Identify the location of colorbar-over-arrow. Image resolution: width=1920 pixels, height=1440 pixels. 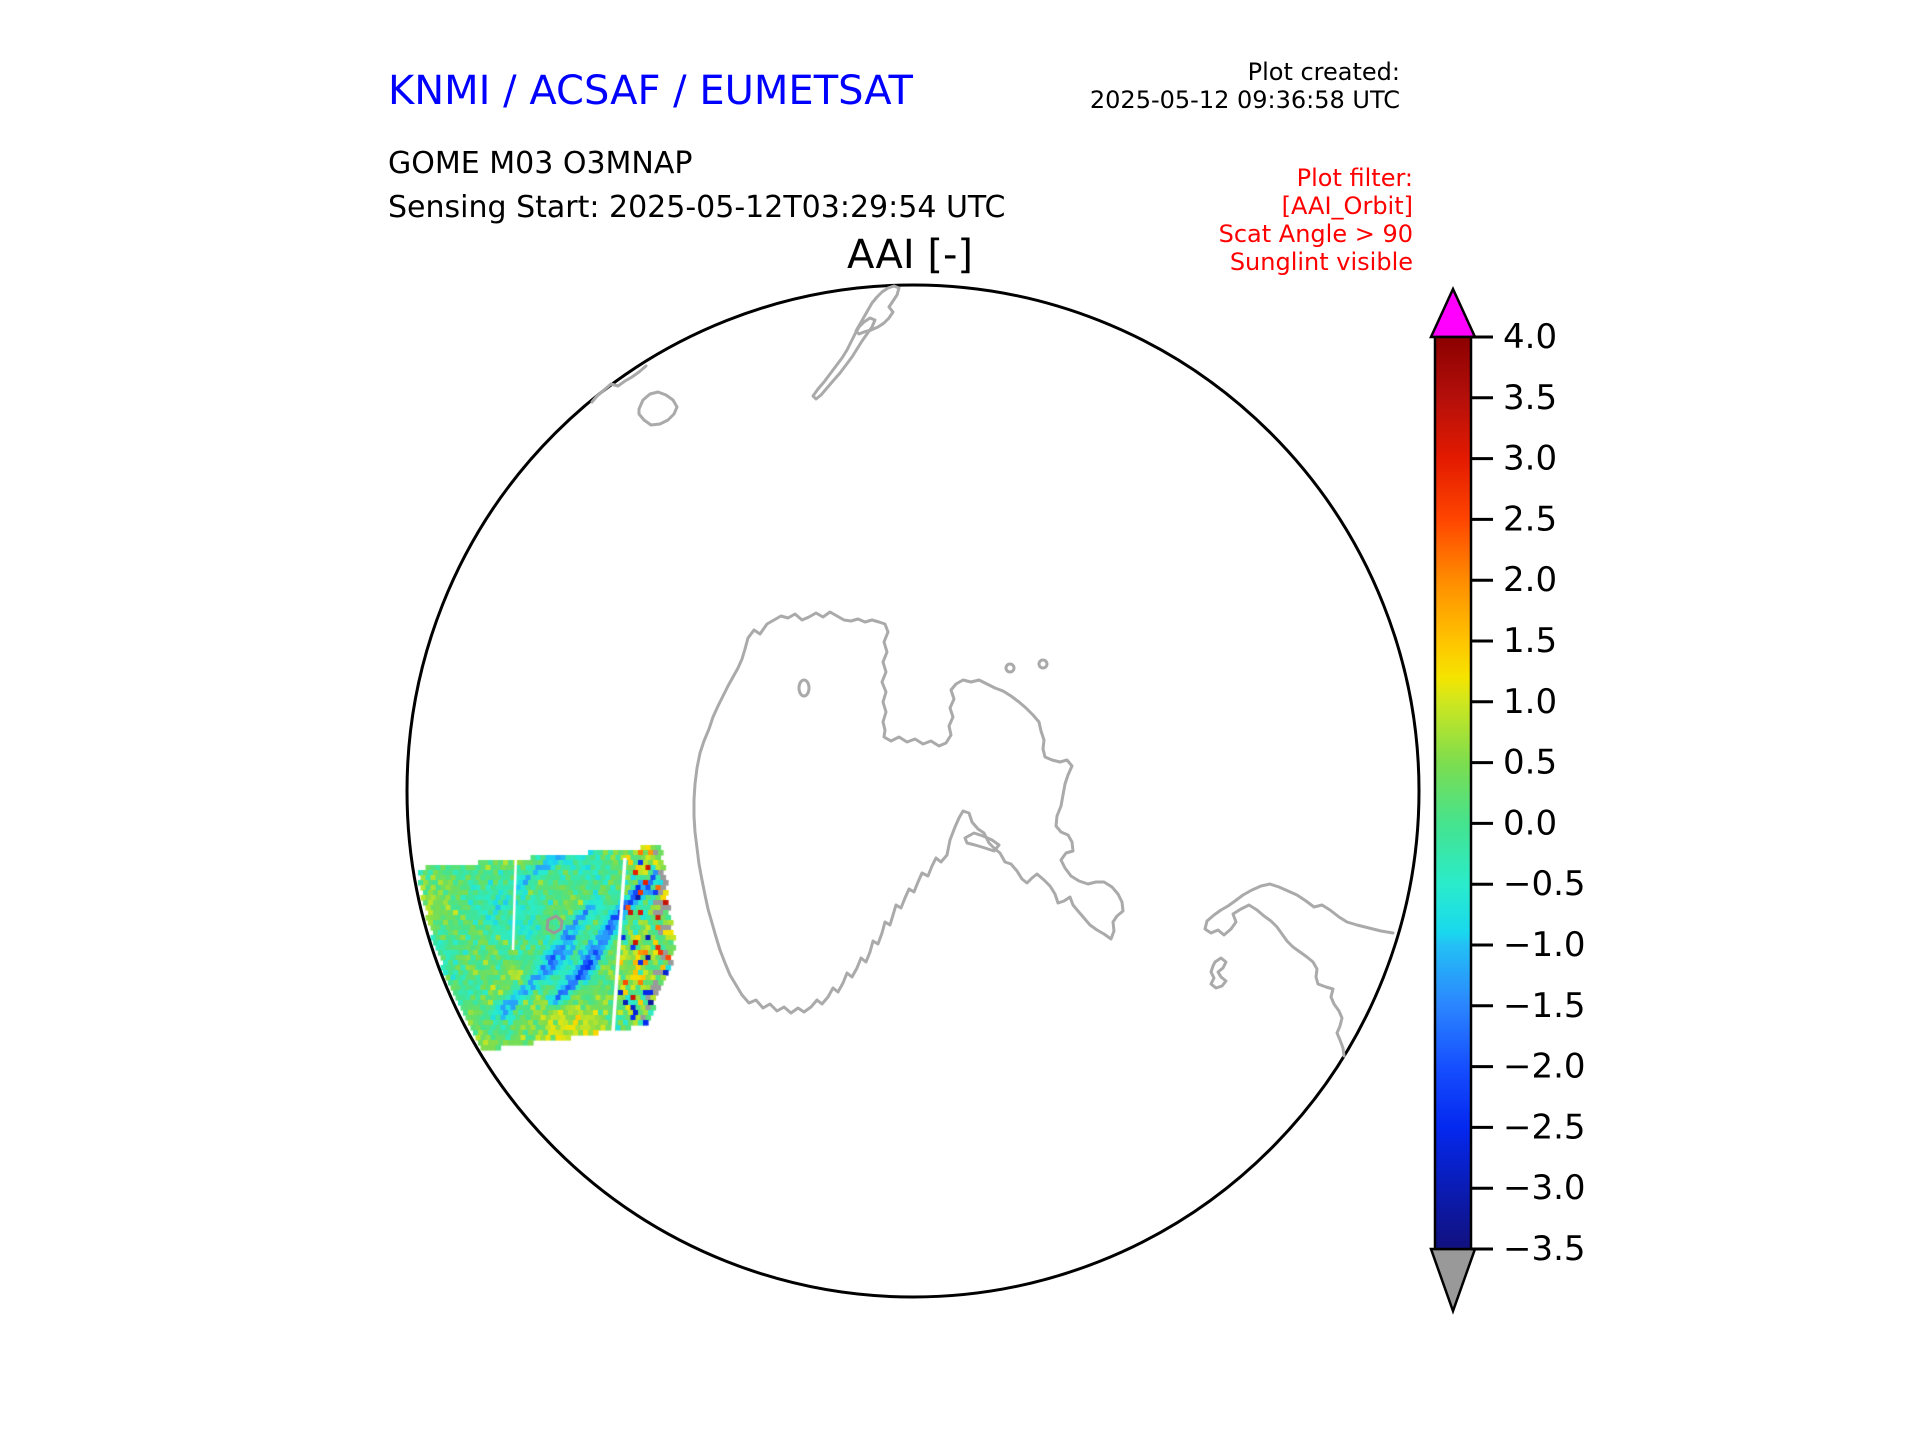
(1453, 312).